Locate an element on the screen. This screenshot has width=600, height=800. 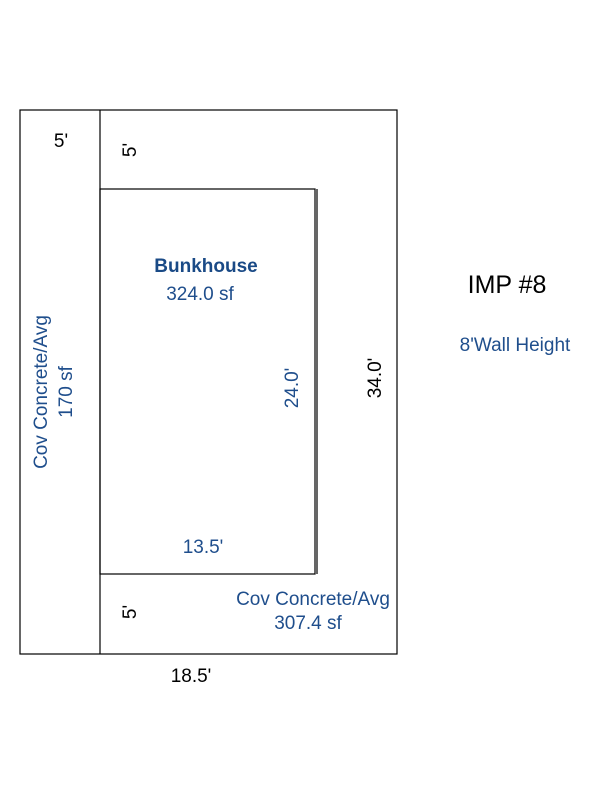
left-porch-label: Cov Concrete/Avg is located at coordinates (41, 392).